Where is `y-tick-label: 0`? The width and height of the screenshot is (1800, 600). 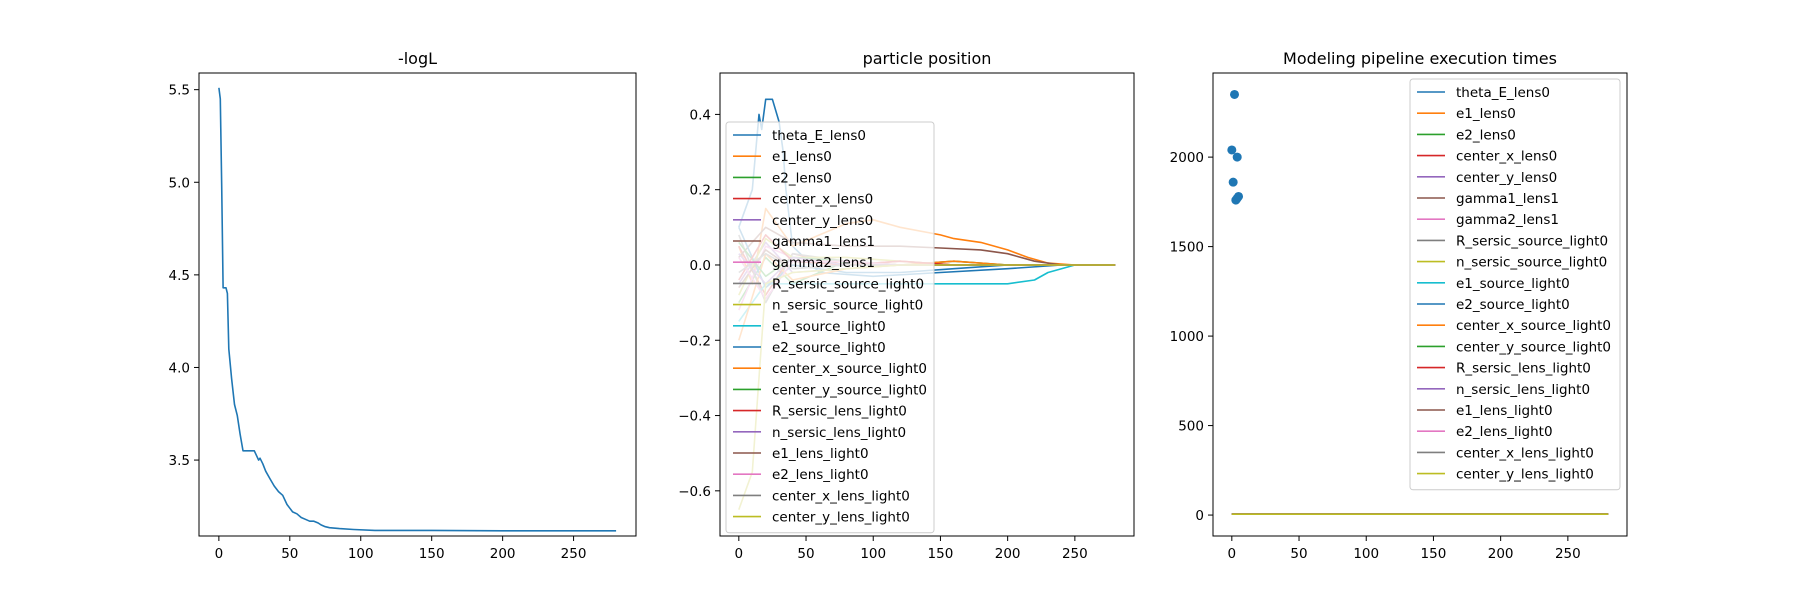
y-tick-label: 0 is located at coordinates (1199, 516).